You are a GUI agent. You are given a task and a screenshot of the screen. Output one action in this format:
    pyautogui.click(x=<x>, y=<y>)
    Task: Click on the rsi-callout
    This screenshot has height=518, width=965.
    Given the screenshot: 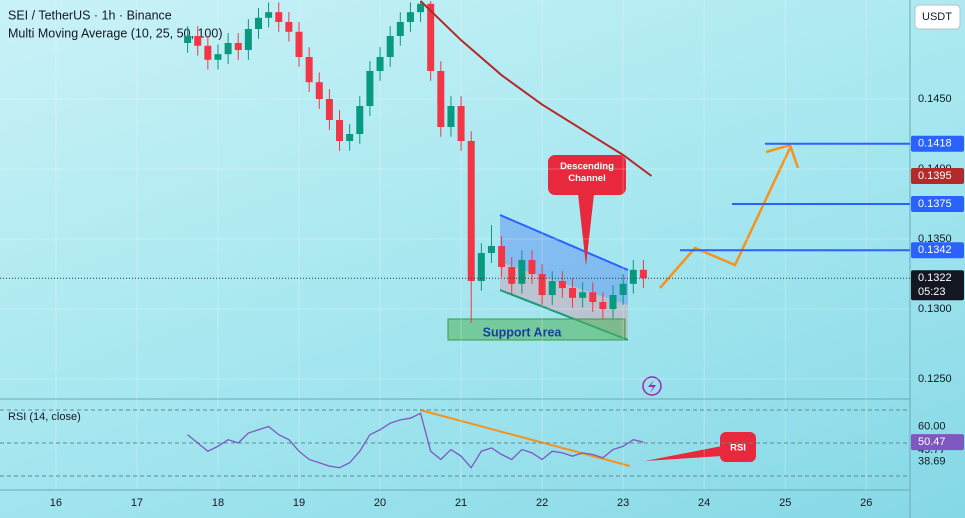 What is the action you would take?
    pyautogui.click(x=738, y=447)
    